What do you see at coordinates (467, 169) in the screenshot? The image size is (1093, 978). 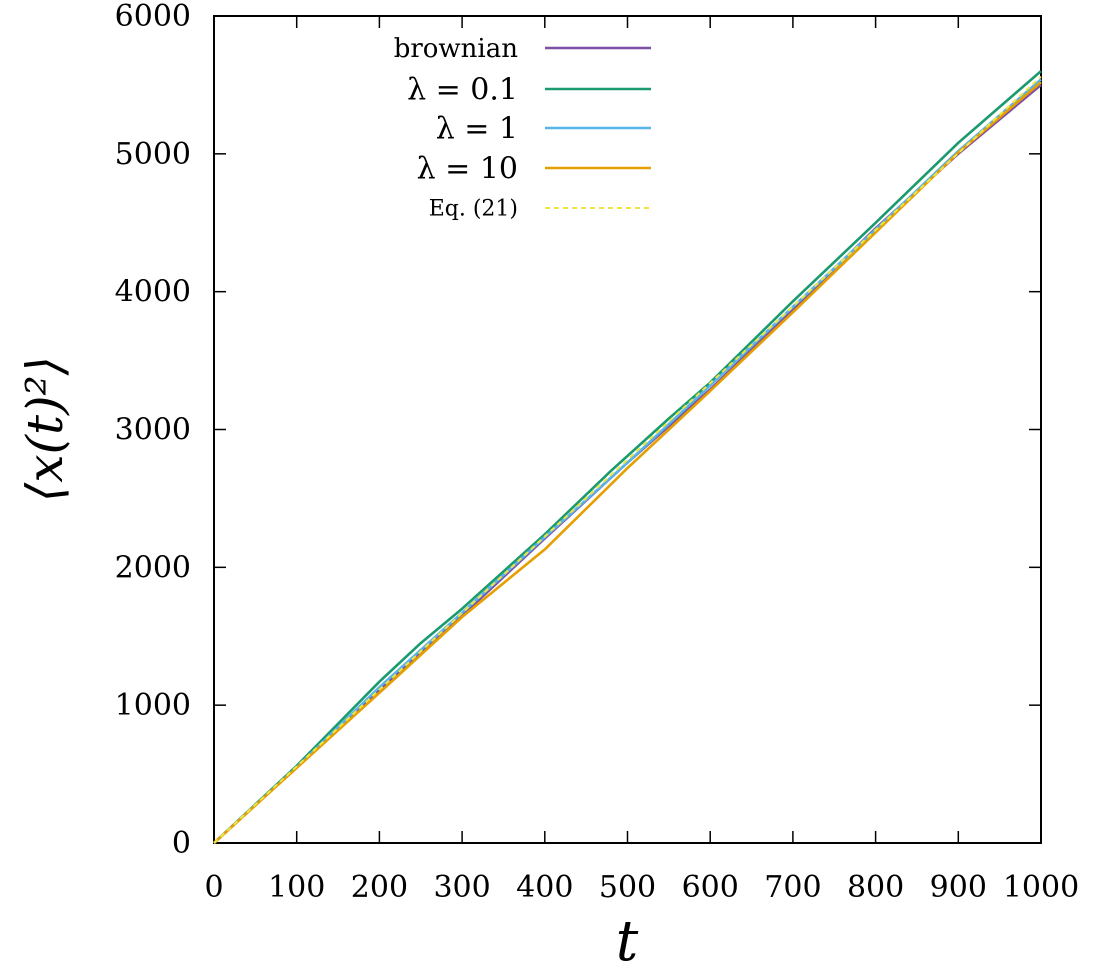 I see `legend-label-3: λ = 10` at bounding box center [467, 169].